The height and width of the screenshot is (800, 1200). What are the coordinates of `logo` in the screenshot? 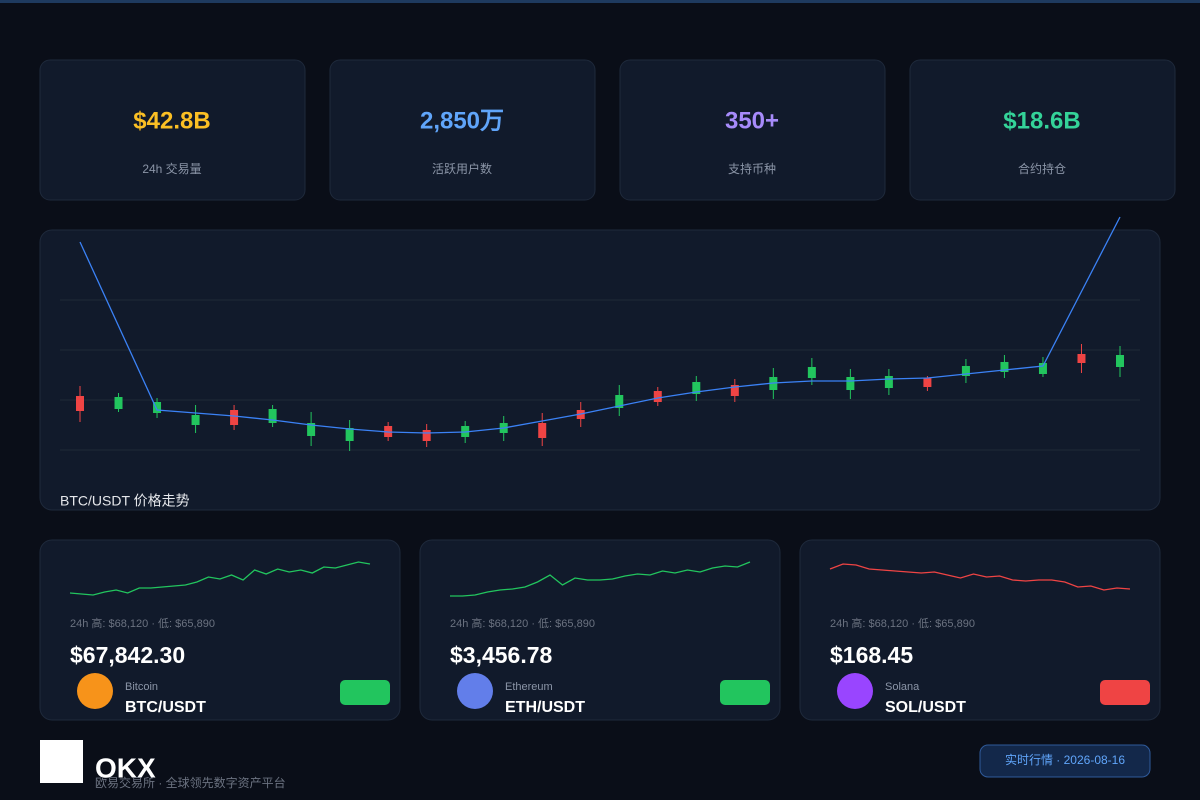 It's located at (61, 761).